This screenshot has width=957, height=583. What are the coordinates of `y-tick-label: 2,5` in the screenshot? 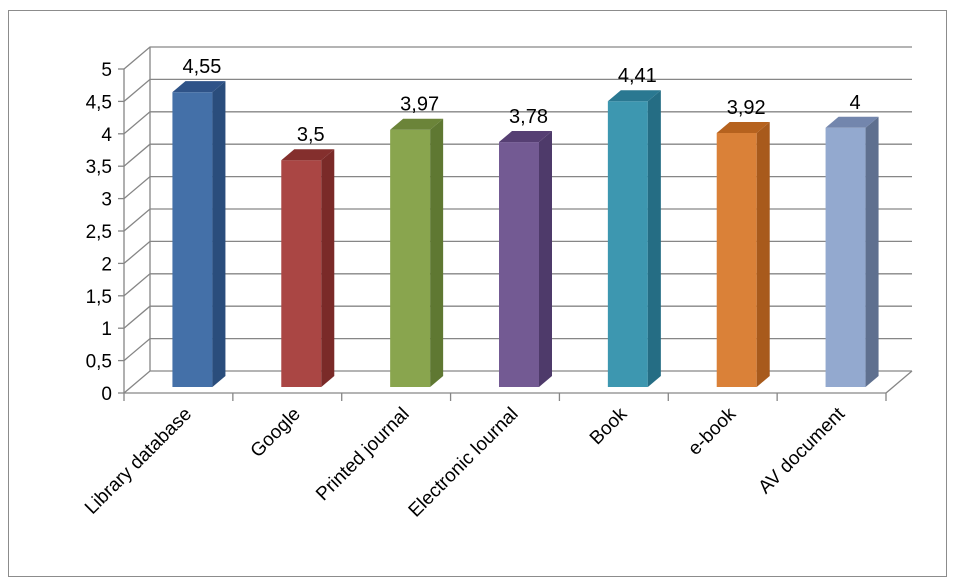 It's located at (99, 232).